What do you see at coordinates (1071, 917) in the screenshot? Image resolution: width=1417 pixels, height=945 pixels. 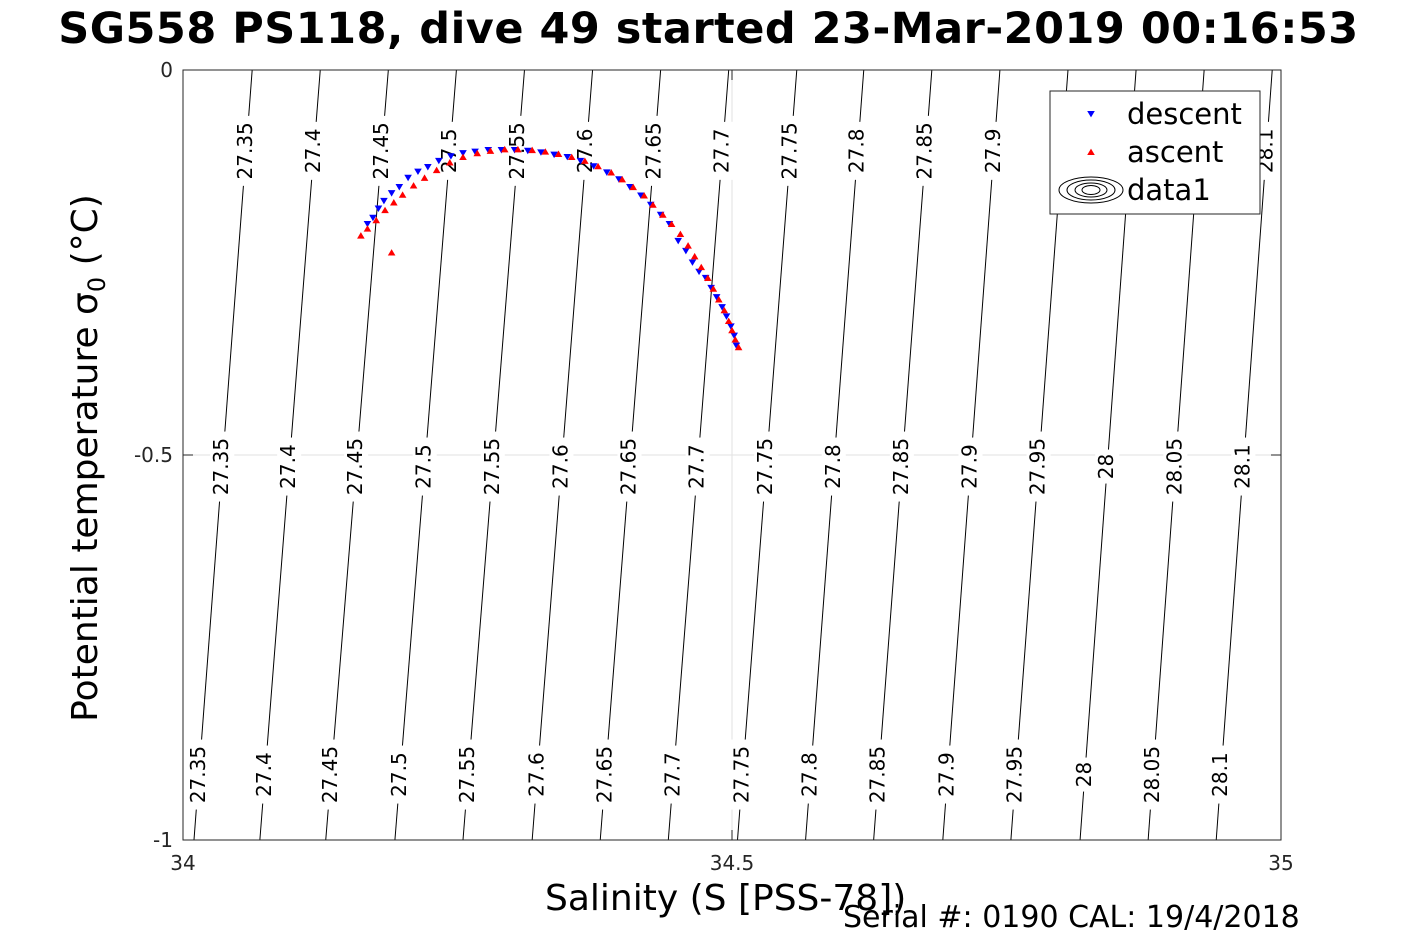 I see `serial-cal-footer: Serial #: 0190 CAL: 19/4/2018` at bounding box center [1071, 917].